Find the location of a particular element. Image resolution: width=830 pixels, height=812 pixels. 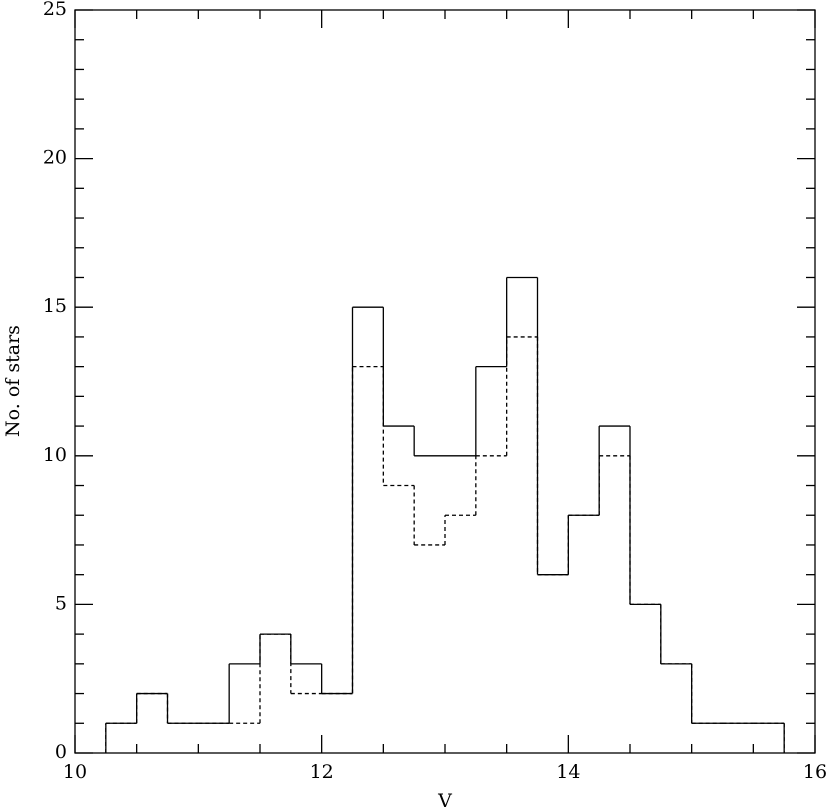

y-tick-label: 20 is located at coordinates (55, 158).